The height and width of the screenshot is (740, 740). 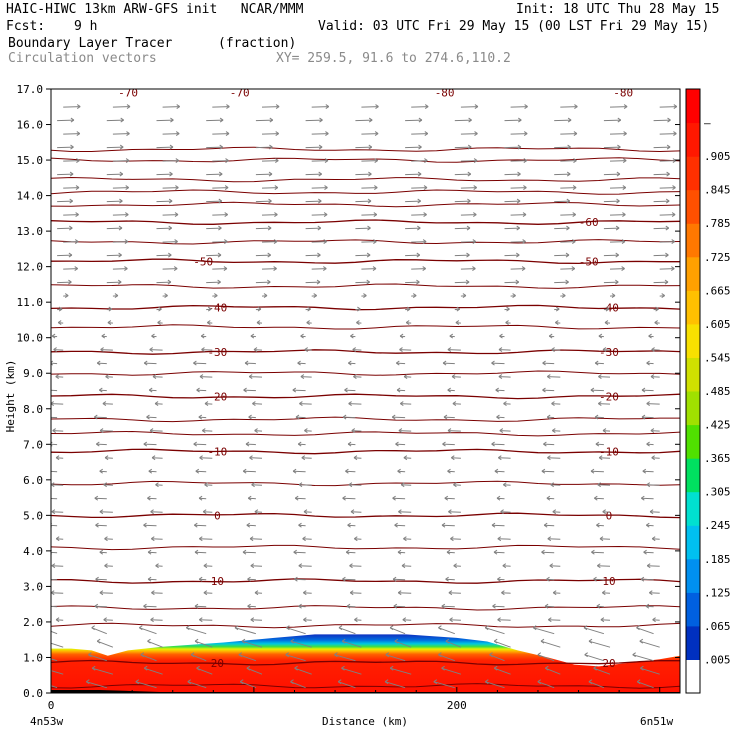 What do you see at coordinates (656, 721) in the screenshot?
I see `x-axis-right-endpoint: 6n51w` at bounding box center [656, 721].